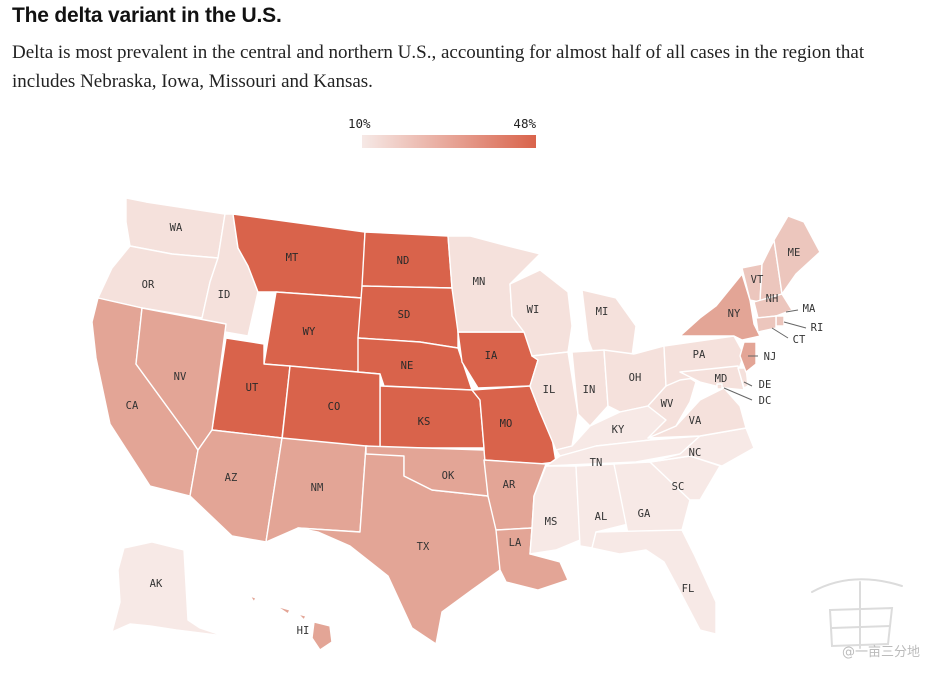 The image size is (936, 674). I want to click on state-label-TN: TN, so click(596, 463).